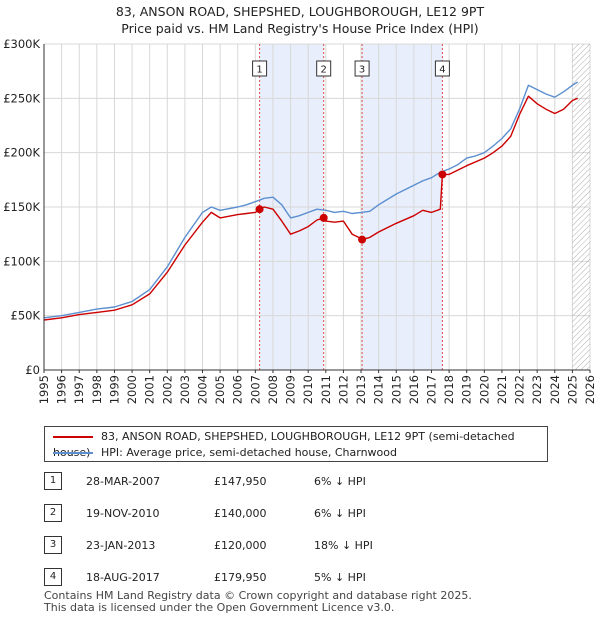 The height and width of the screenshot is (620, 600). What do you see at coordinates (185, 389) in the screenshot?
I see `x-tick-label: 2003` at bounding box center [185, 389].